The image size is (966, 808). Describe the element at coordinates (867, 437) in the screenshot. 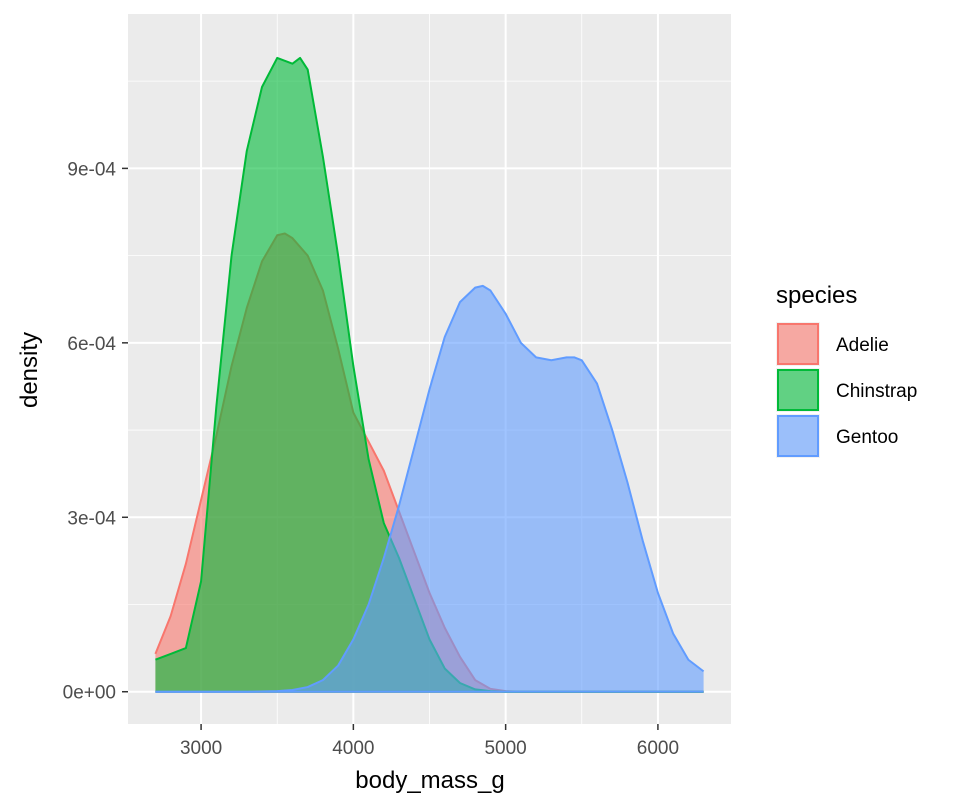

I see `legend-label-gentoo: Gentoo` at that location.